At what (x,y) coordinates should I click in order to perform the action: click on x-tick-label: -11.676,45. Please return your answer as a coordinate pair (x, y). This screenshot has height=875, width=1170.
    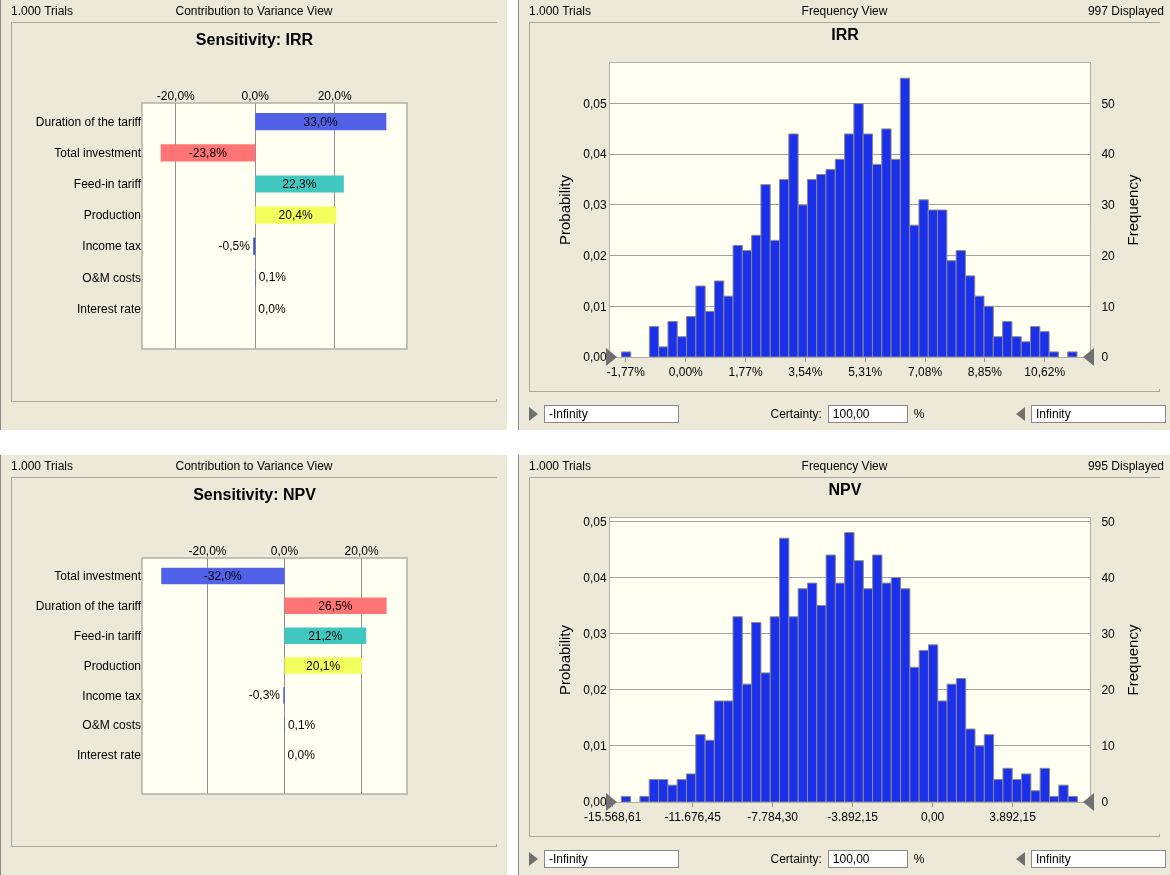
    Looking at the image, I should click on (693, 817).